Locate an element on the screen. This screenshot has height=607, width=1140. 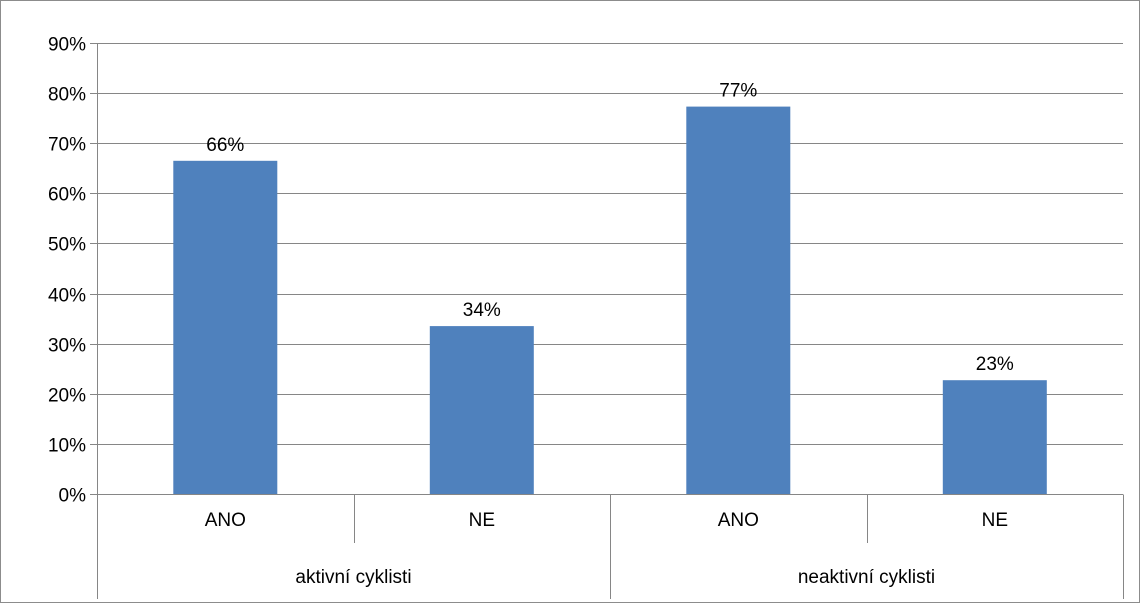
x-group-label: aktivní cyklisti is located at coordinates (353, 577).